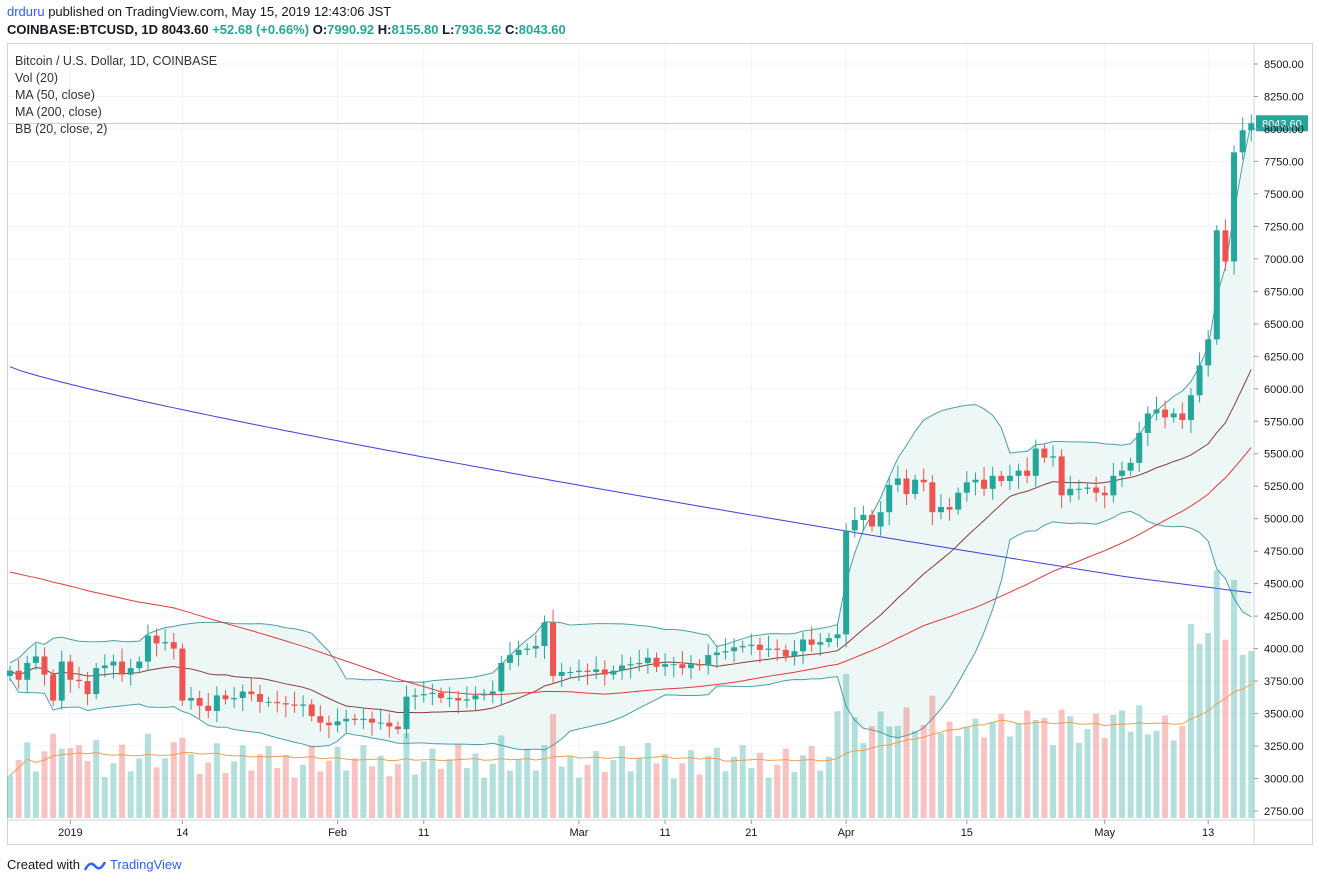 Image resolution: width=1320 pixels, height=883 pixels. I want to click on y-tick-label: 5250.00, so click(1284, 487).